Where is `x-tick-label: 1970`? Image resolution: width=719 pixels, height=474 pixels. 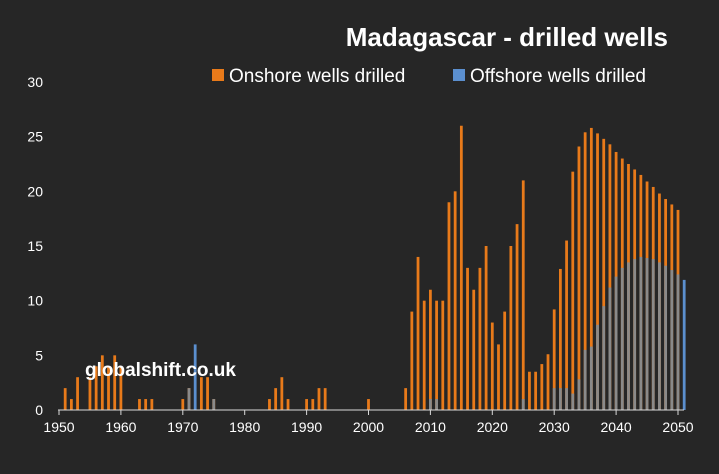
x-tick-label: 1970 is located at coordinates (182, 427).